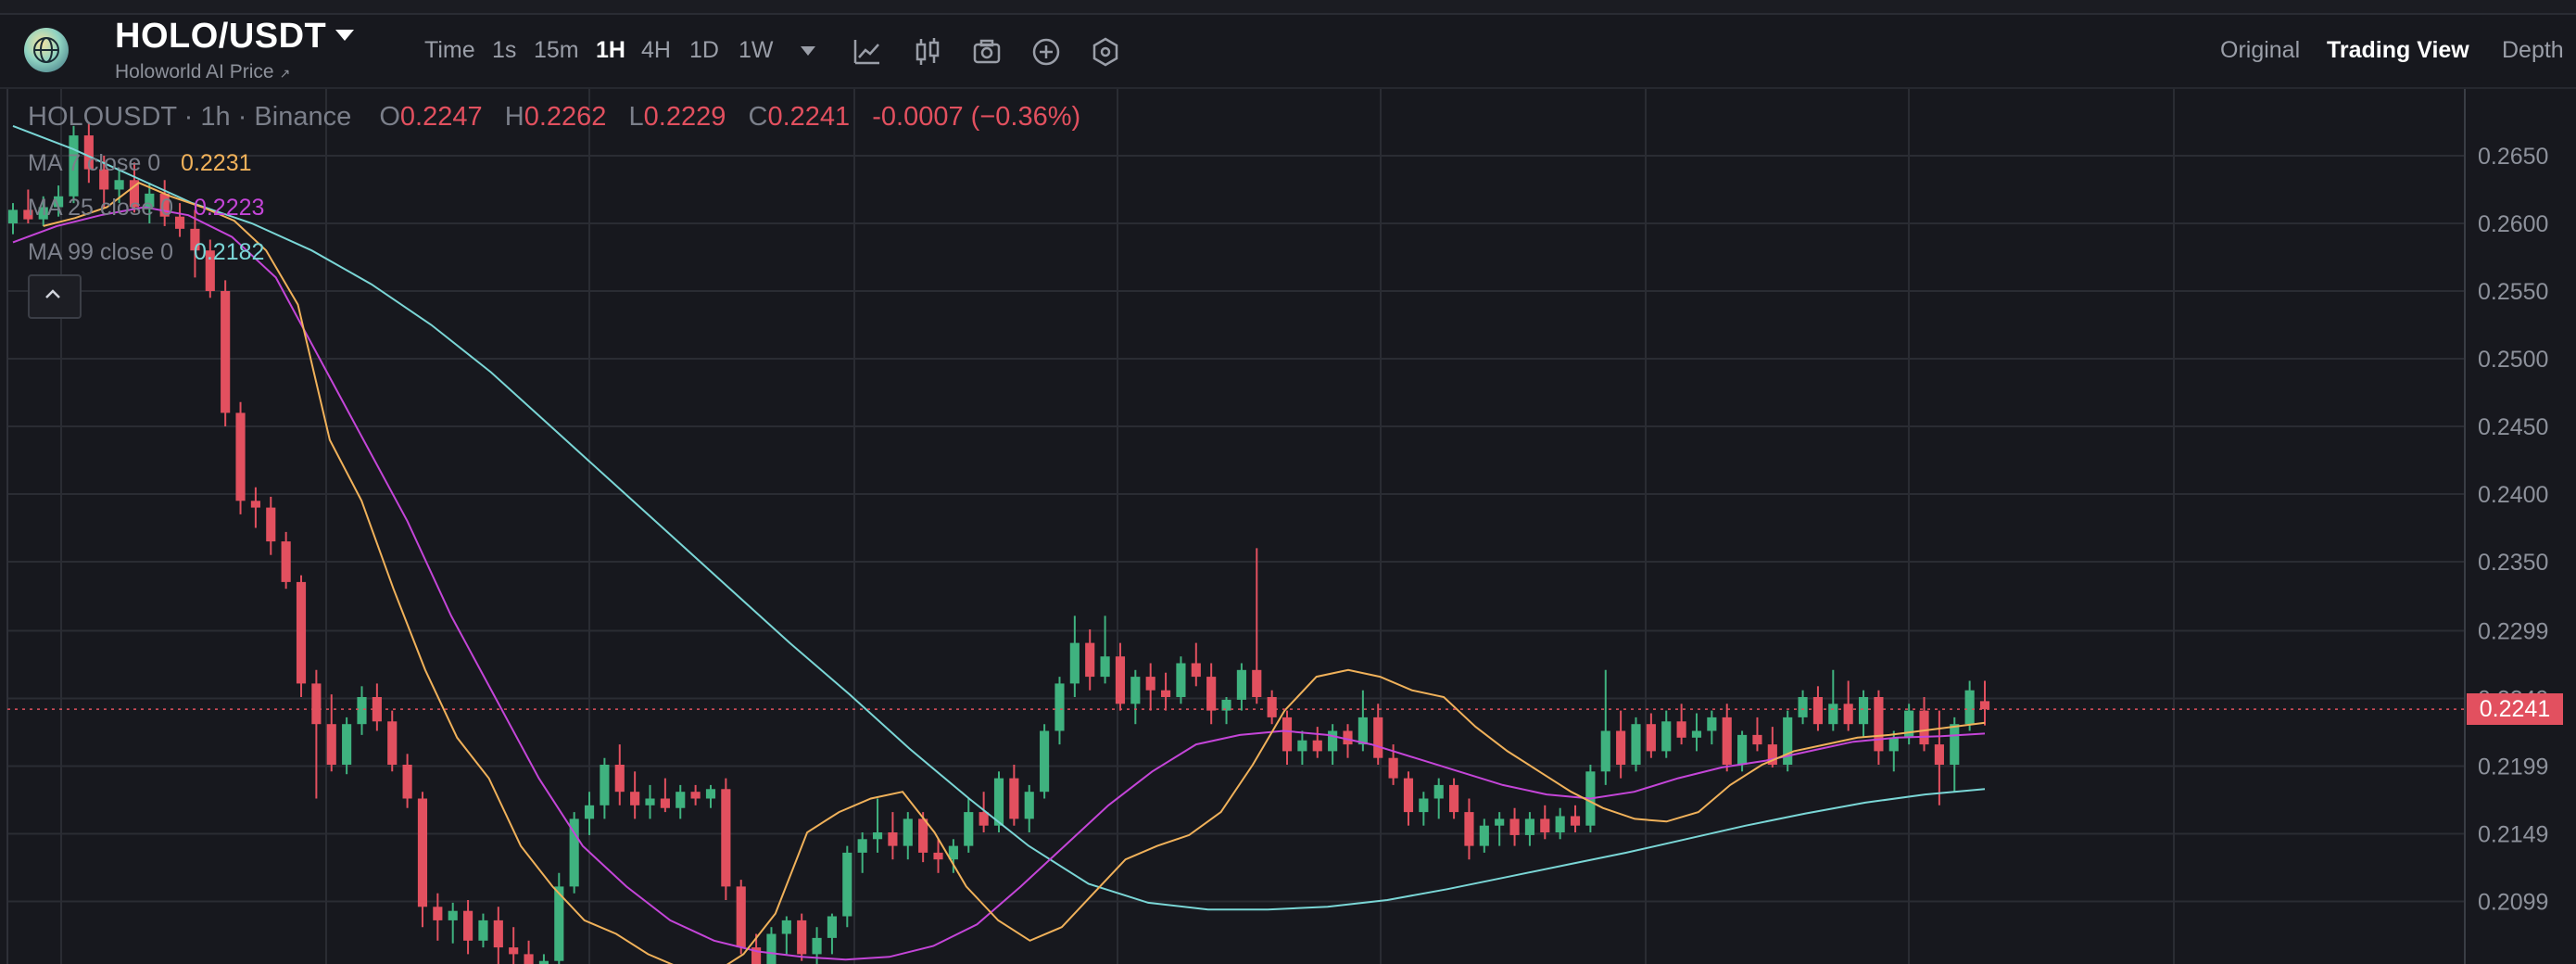 This screenshot has height=964, width=2576. Describe the element at coordinates (1288, 7) in the screenshot. I see `window-top-bar` at that location.